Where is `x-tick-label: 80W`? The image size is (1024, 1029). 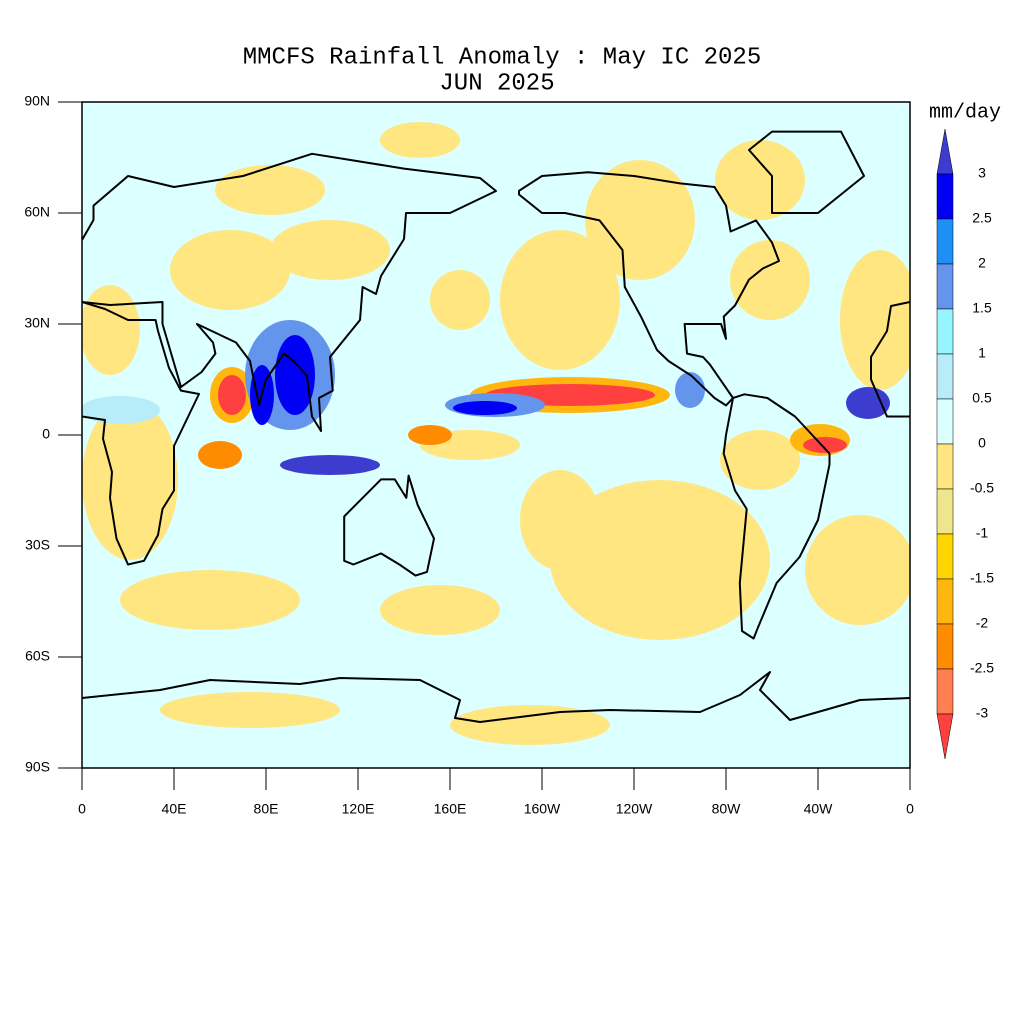
x-tick-label: 80W is located at coordinates (727, 809).